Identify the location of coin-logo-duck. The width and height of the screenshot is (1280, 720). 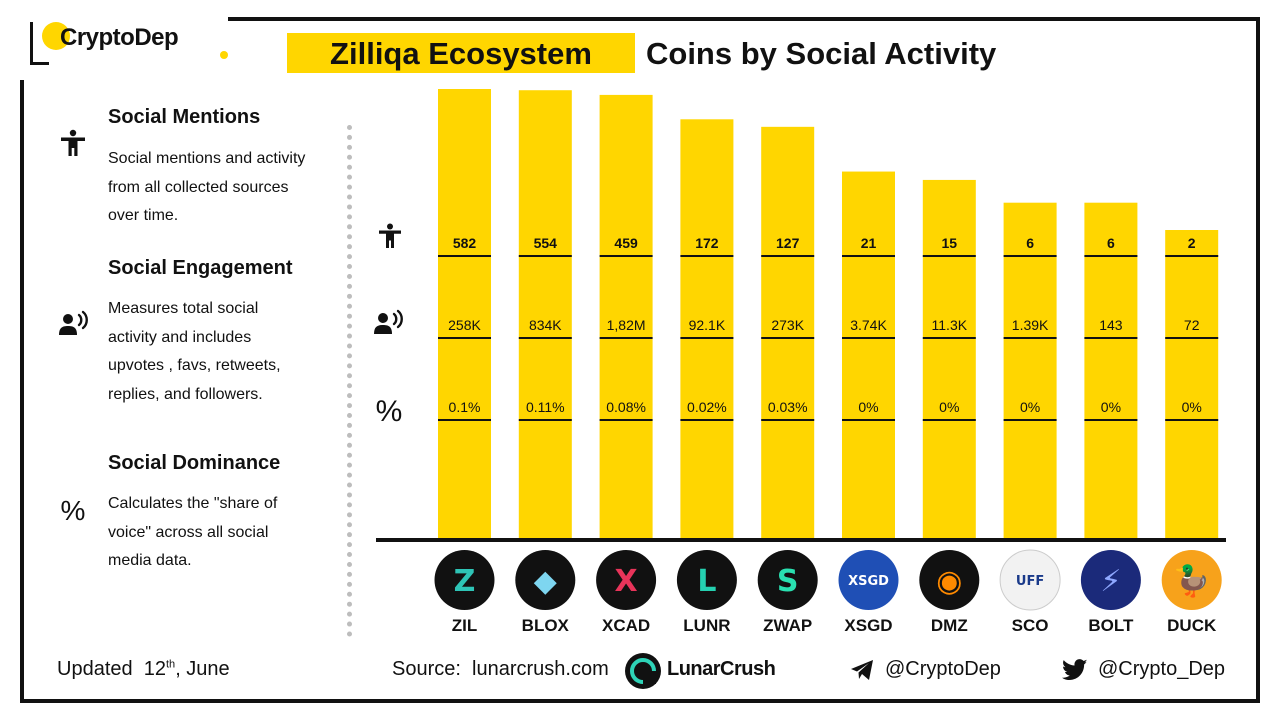
(1191, 580).